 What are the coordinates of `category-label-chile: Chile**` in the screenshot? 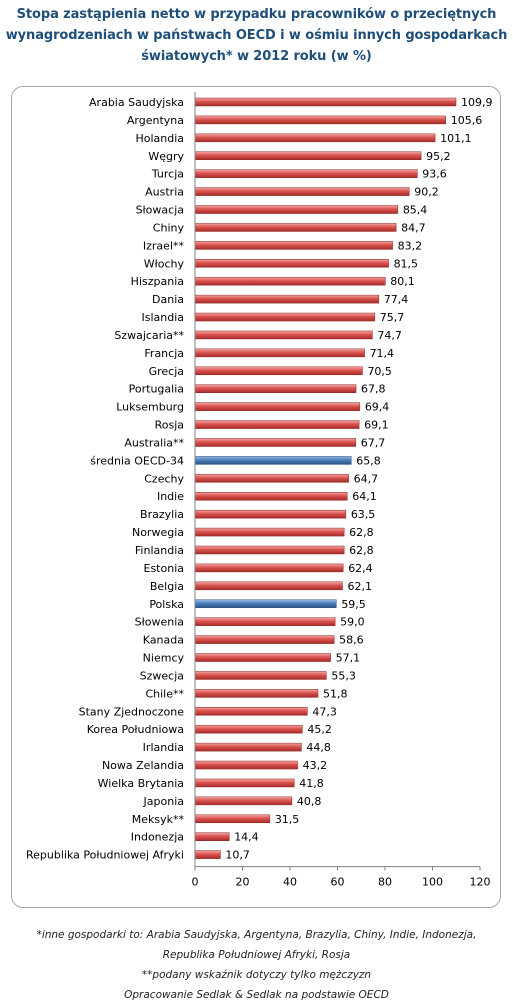 It's located at (164, 693).